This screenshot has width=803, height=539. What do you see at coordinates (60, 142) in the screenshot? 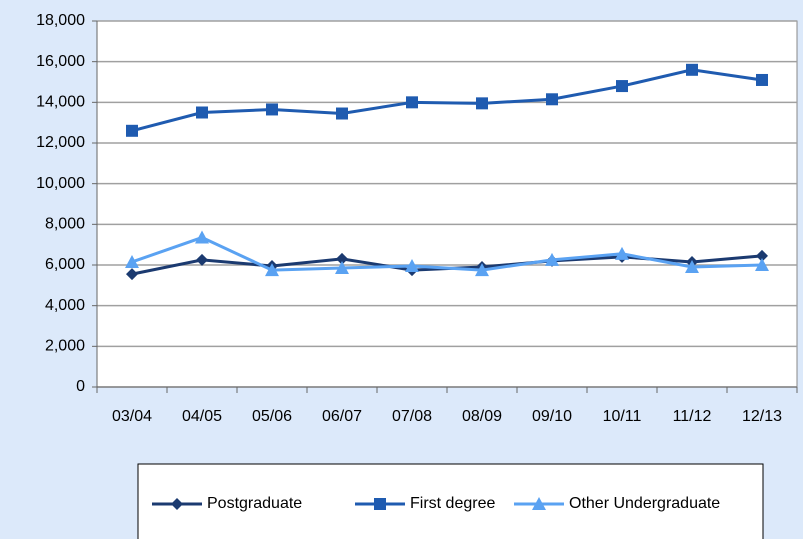
I see `y-tick-label: 12,000` at bounding box center [60, 142].